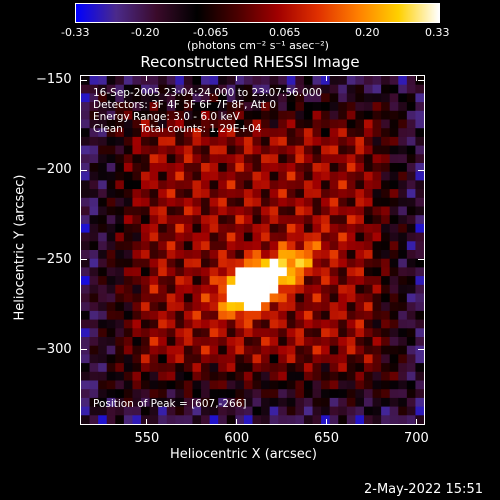 This screenshot has height=500, width=500. I want to click on x-tick-label: 650, so click(326, 438).